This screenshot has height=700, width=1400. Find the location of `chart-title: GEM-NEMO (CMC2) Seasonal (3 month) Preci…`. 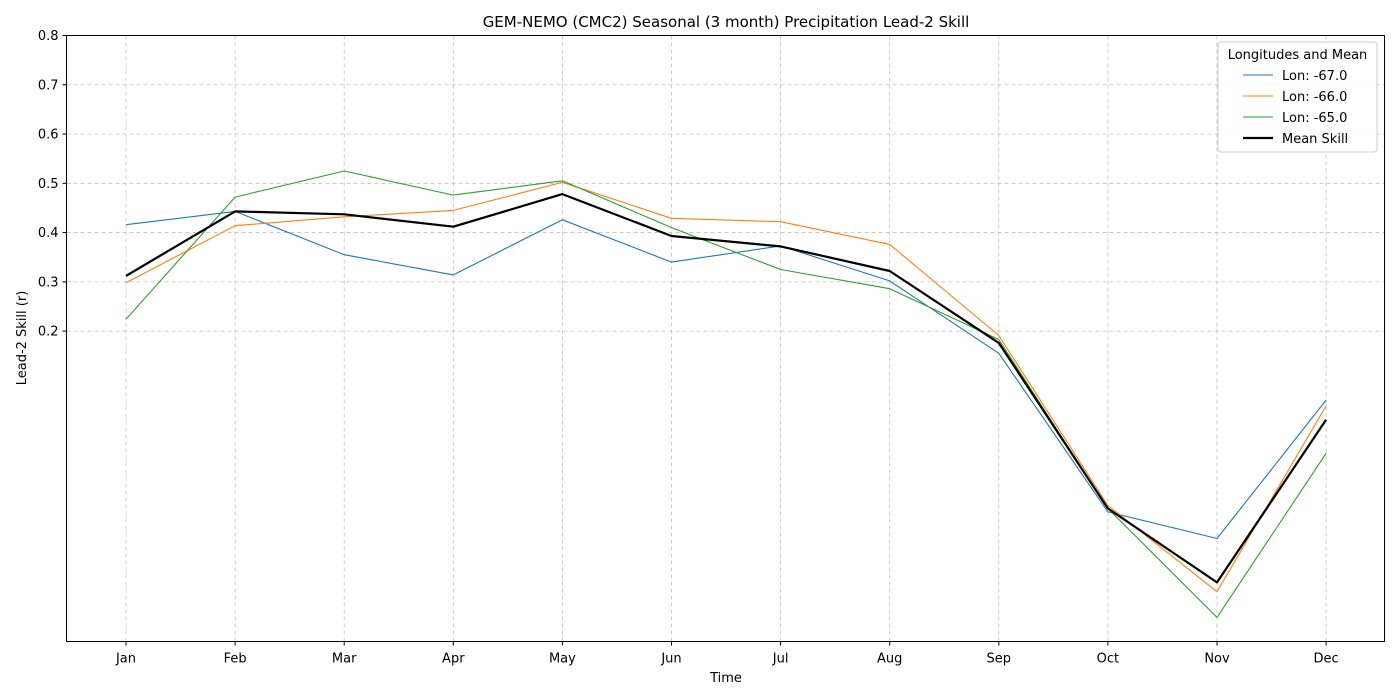

chart-title: GEM-NEMO (CMC2) Seasonal (3 month) Preci… is located at coordinates (726, 22).